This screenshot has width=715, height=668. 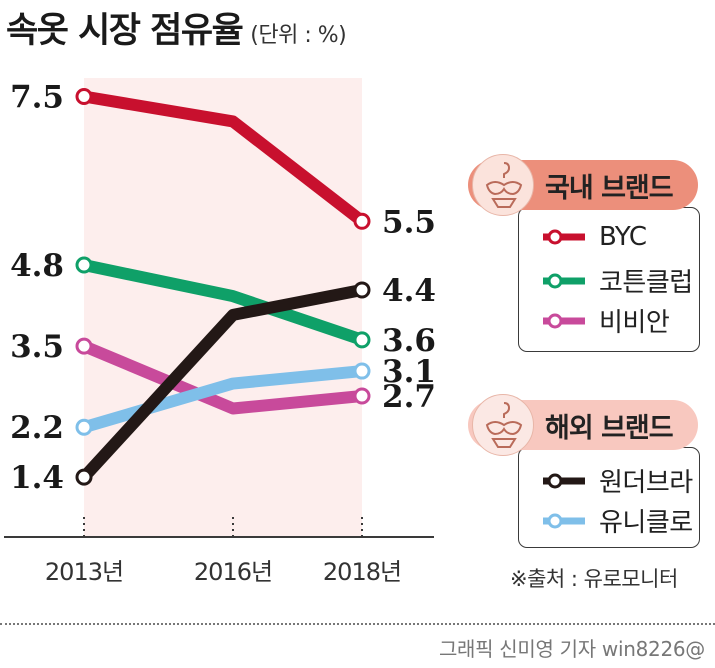 I want to click on credit-line: 그래픽 신미영 기자 win8226@, so click(x=571, y=649).